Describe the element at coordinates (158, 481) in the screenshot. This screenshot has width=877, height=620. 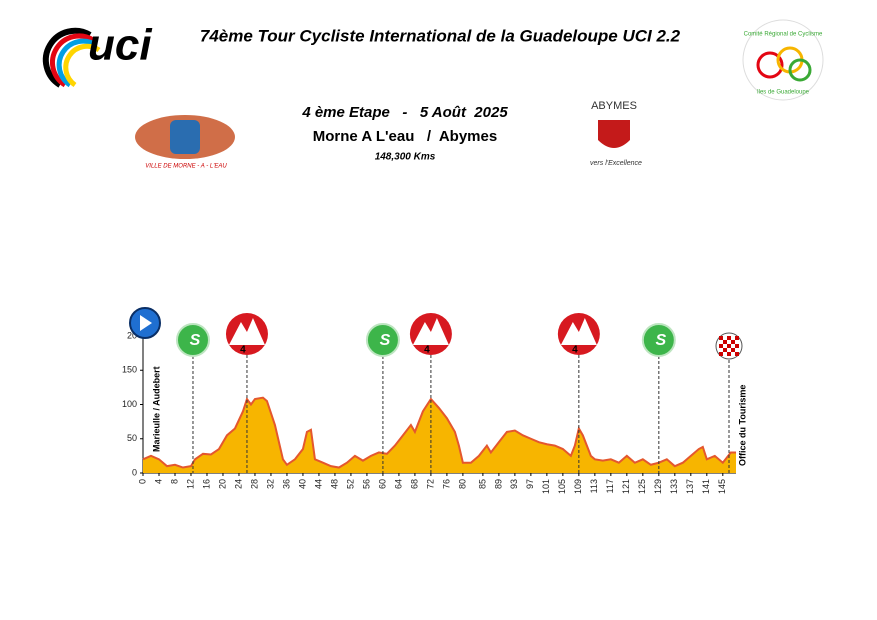
I see `x-tick-label: 4` at that location.